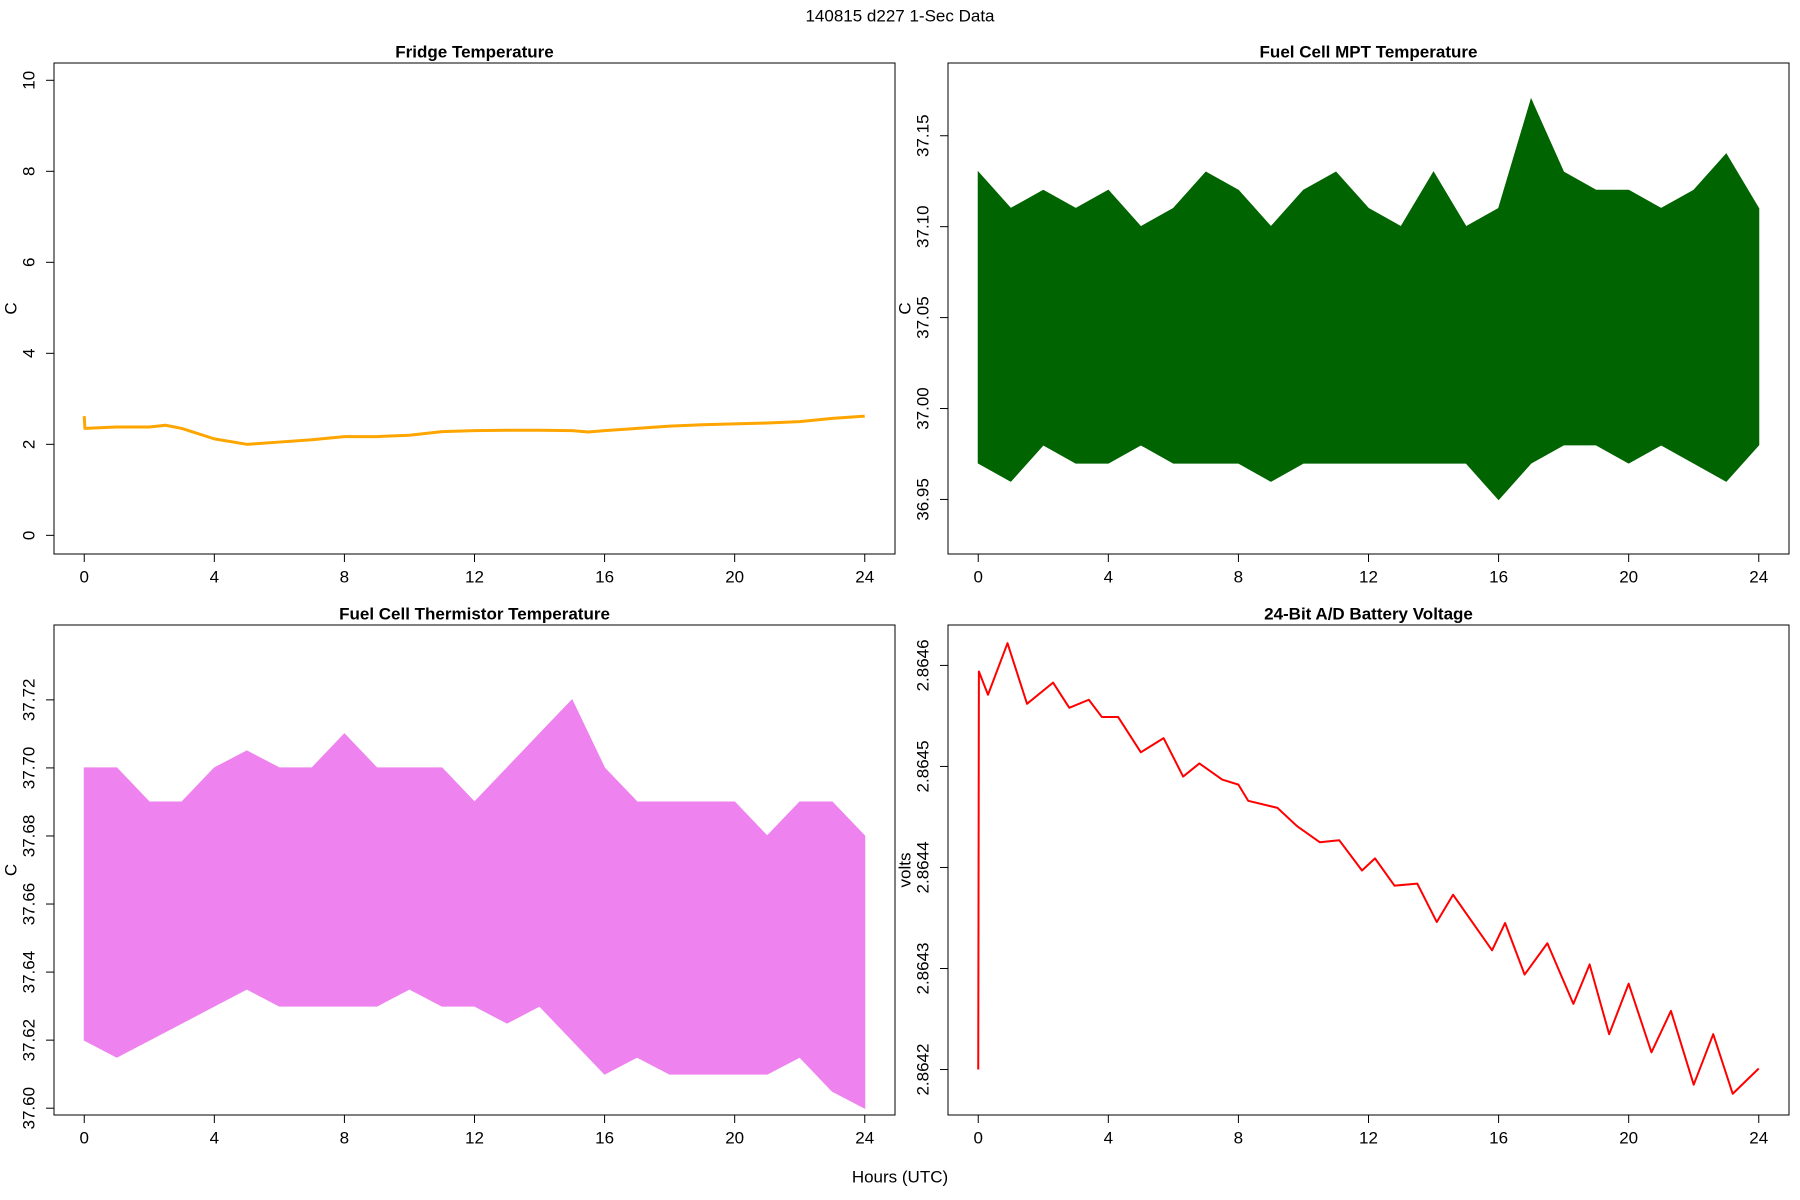 The width and height of the screenshot is (1800, 1200). I want to click on panel-title: Fuel Cell Thermistor Temperature, so click(474, 613).